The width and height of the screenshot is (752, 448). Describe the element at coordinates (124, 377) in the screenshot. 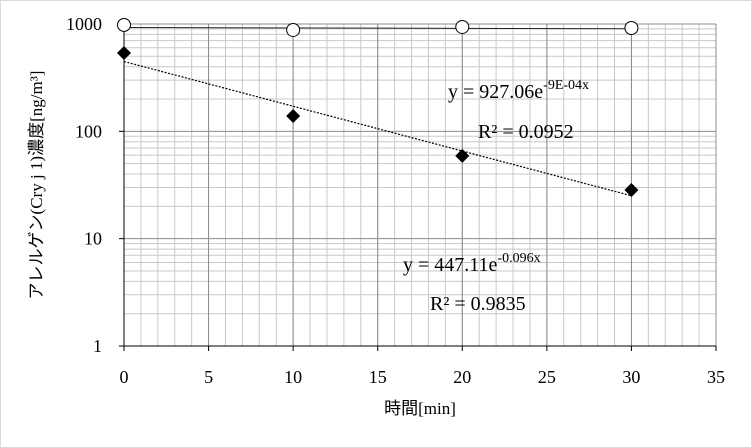

I see `x-tick-label: 0` at that location.